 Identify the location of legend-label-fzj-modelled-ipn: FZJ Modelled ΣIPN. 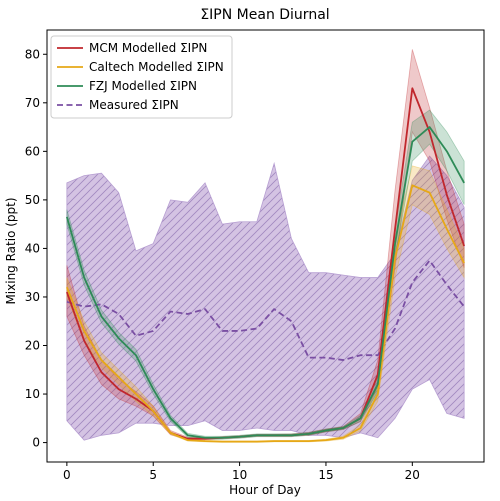
(143, 86).